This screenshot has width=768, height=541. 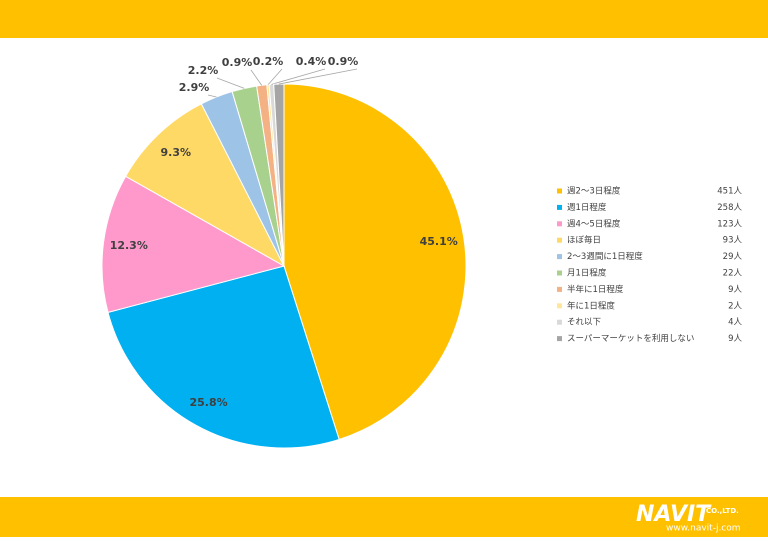 What do you see at coordinates (176, 152) in the screenshot?
I see `slice-label: 9.3%` at bounding box center [176, 152].